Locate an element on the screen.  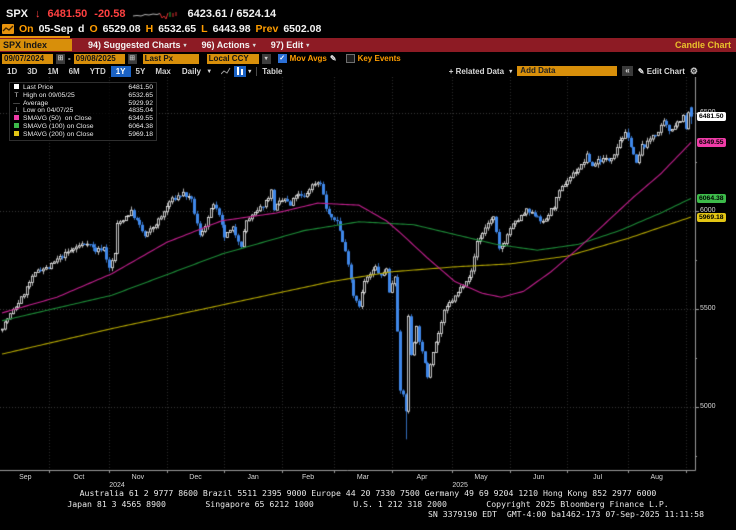
edit-mov-avgs-icon: ✎ is located at coordinates (333, 58).